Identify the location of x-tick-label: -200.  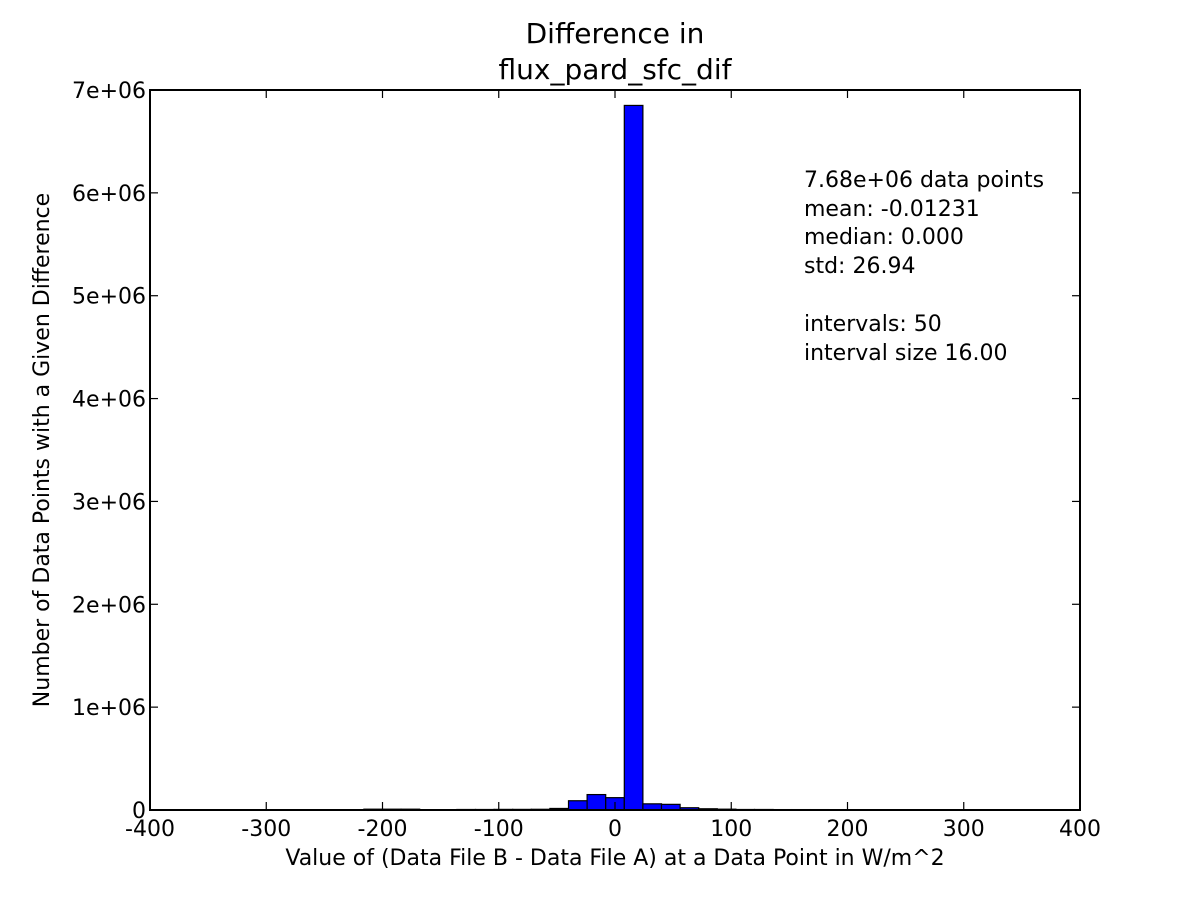
(383, 829).